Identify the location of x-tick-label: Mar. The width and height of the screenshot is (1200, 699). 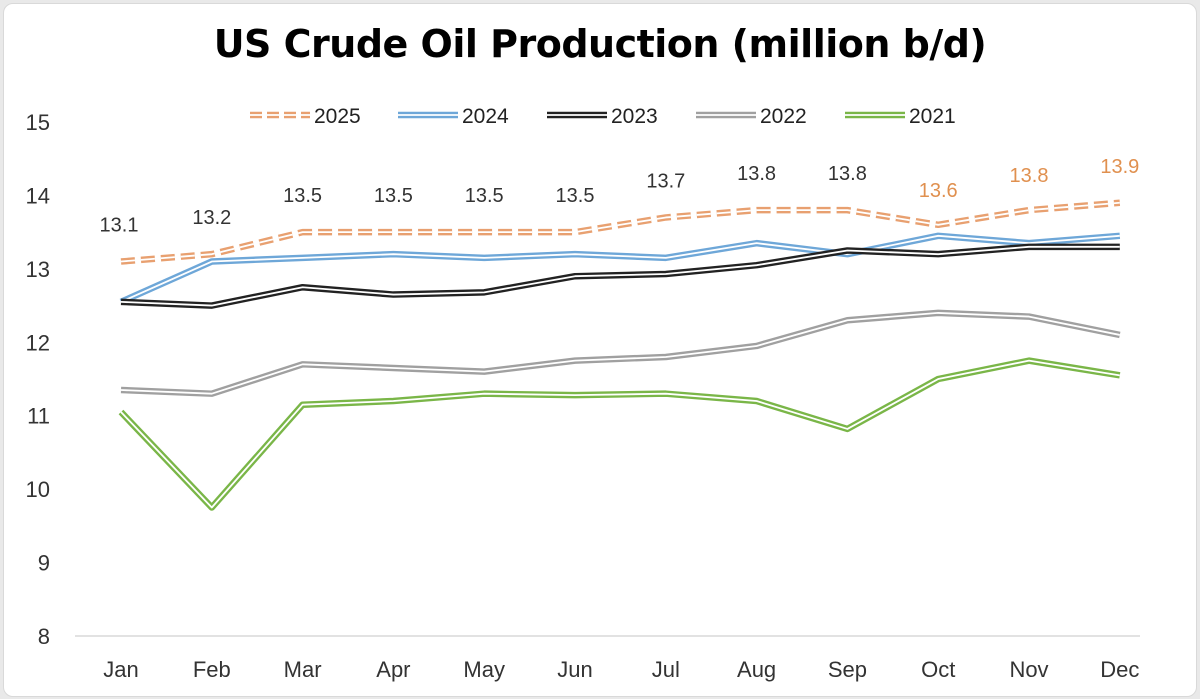
(303, 669).